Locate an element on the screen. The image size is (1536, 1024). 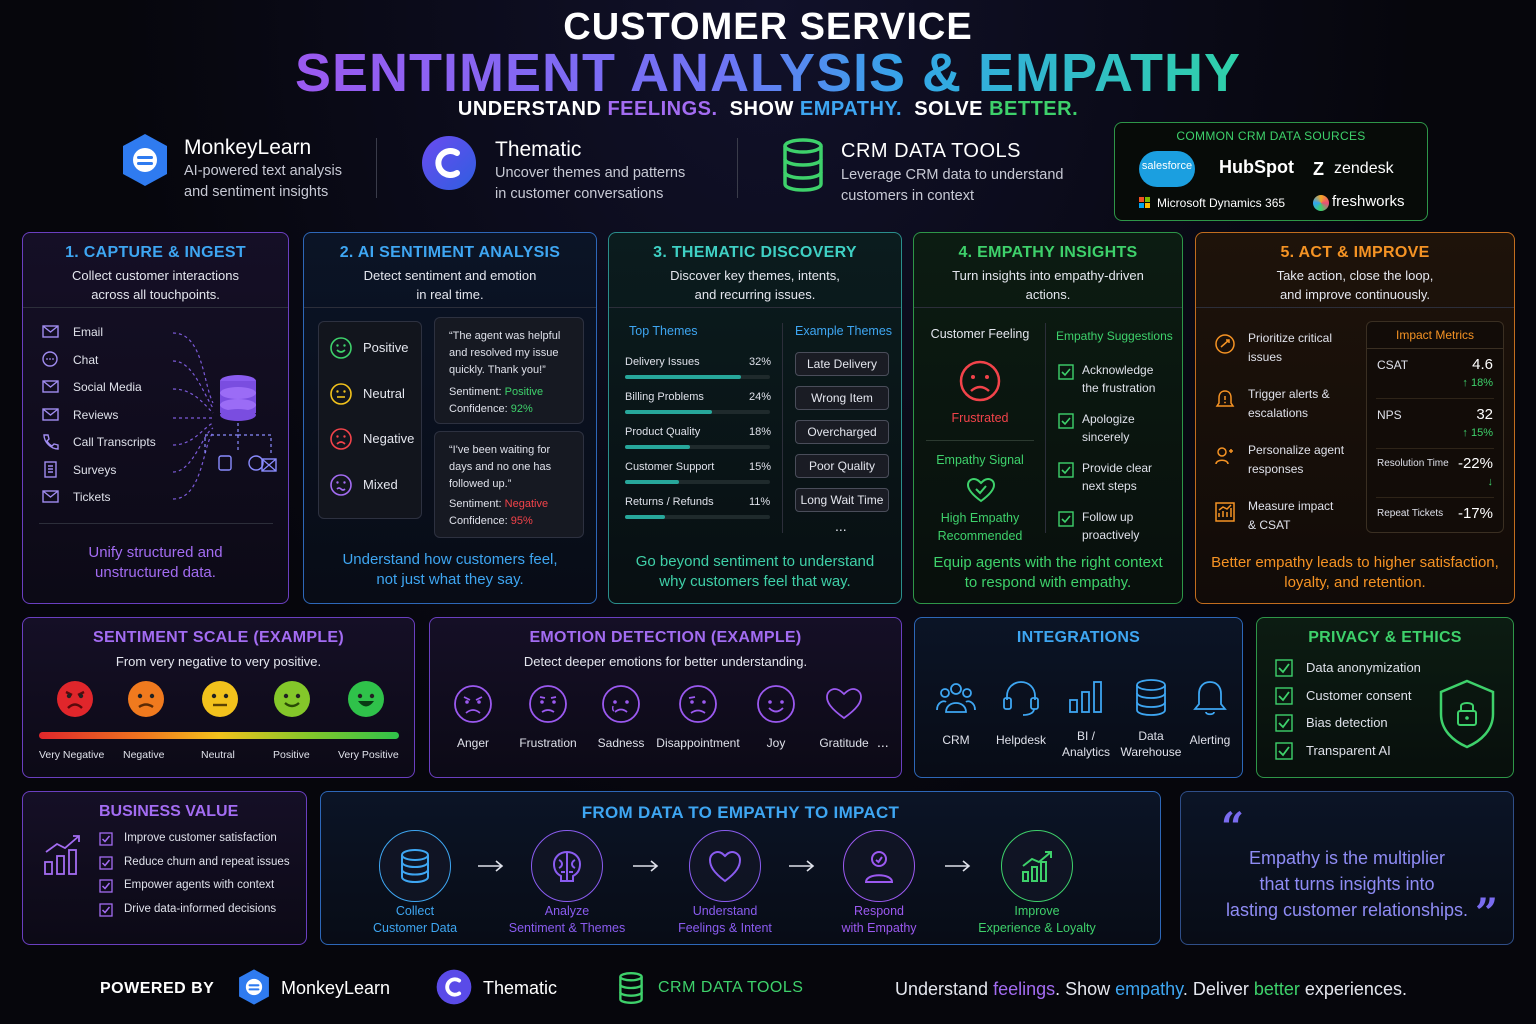
impact-metrics-label: Impact Metrics is located at coordinates (1434, 335).